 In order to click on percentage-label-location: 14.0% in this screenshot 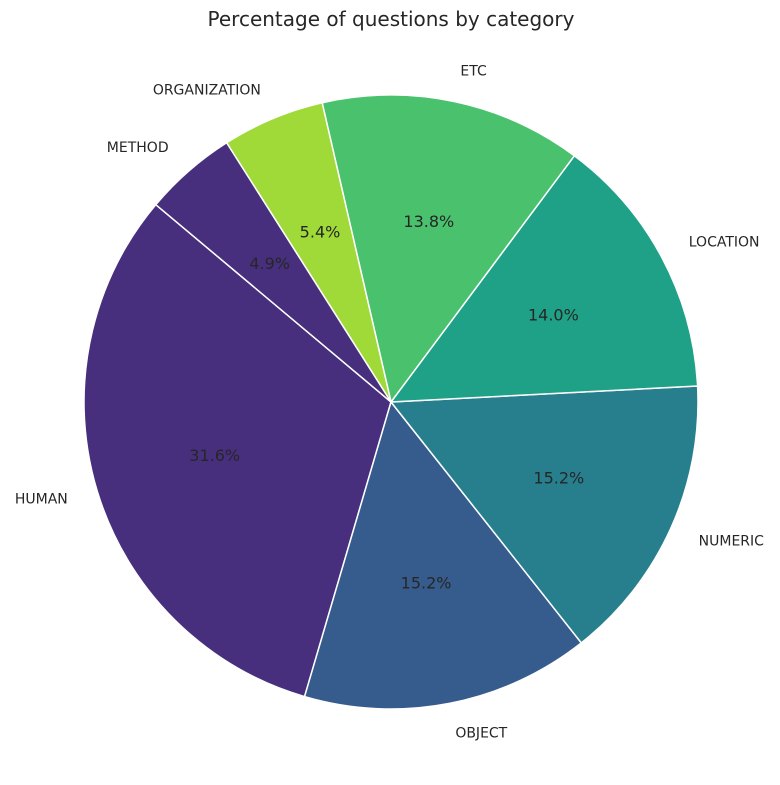, I will do `click(553, 315)`.